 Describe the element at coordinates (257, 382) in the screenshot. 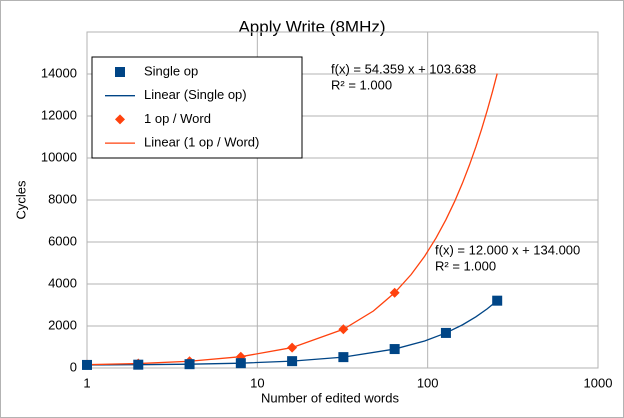

I see `x-tick-label: 10` at that location.